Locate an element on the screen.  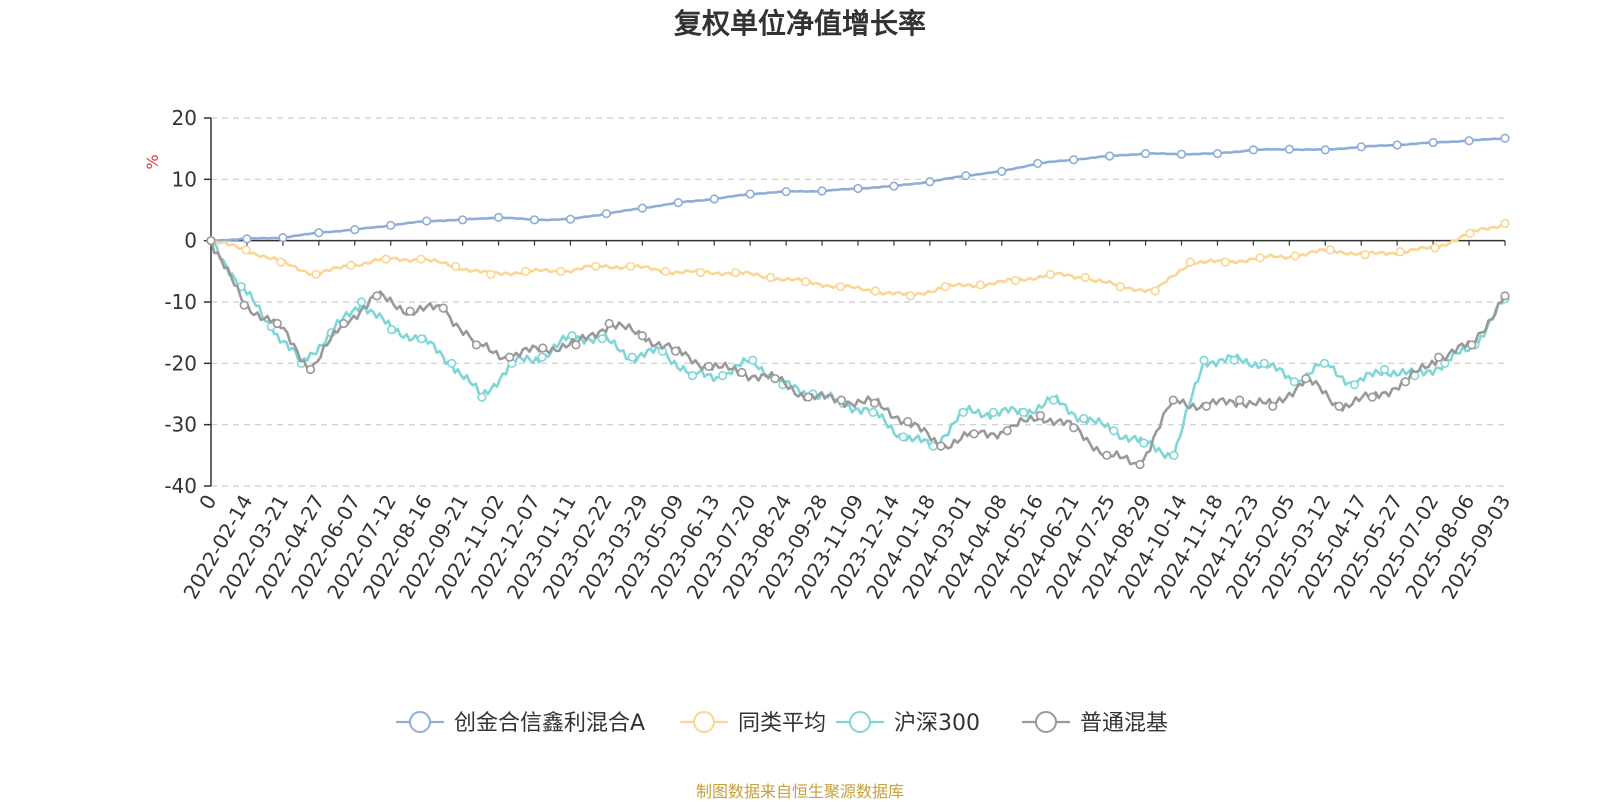
legend: 创金合信鑫利混合A 同类平均 沪深300 普通混基 is located at coordinates (782, 723).